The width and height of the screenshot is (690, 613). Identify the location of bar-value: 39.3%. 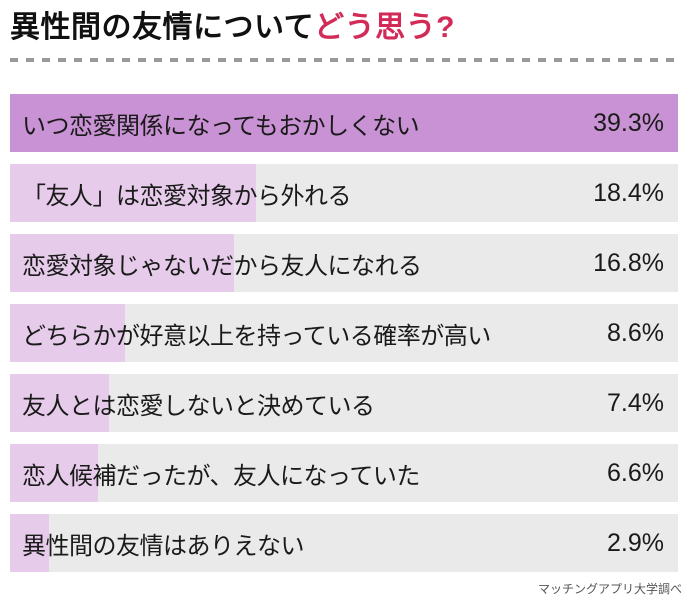
(628, 122).